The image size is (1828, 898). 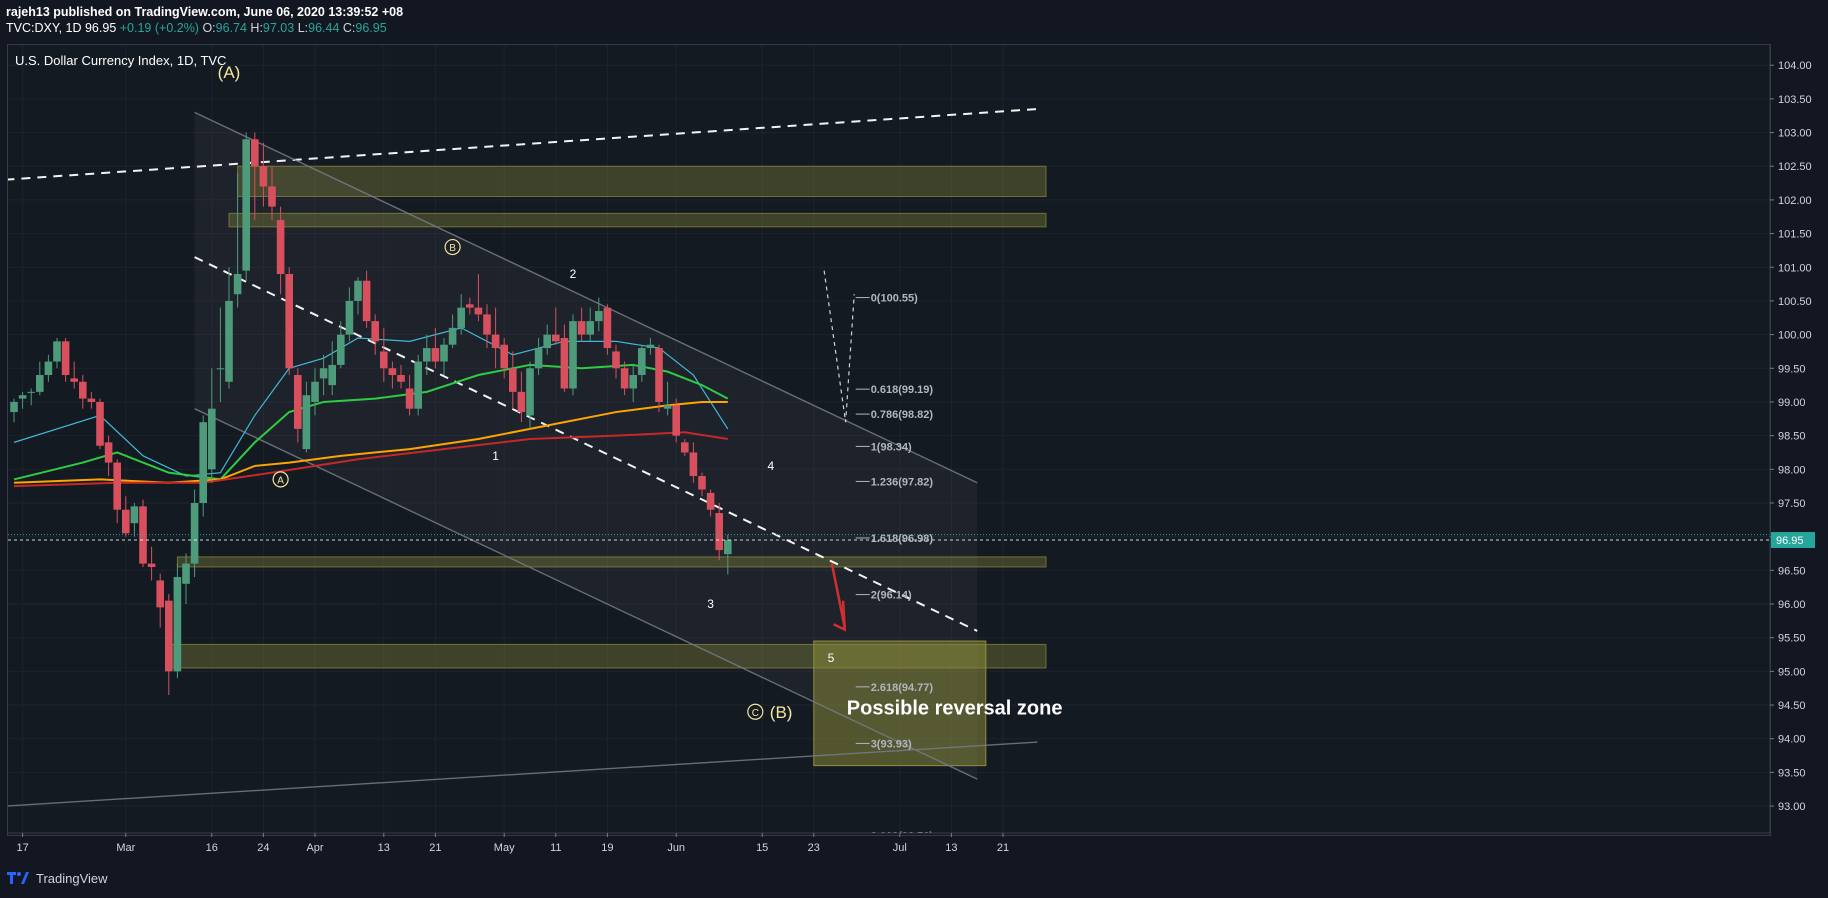 What do you see at coordinates (1792, 470) in the screenshot?
I see `y-tick-label: 98.00` at bounding box center [1792, 470].